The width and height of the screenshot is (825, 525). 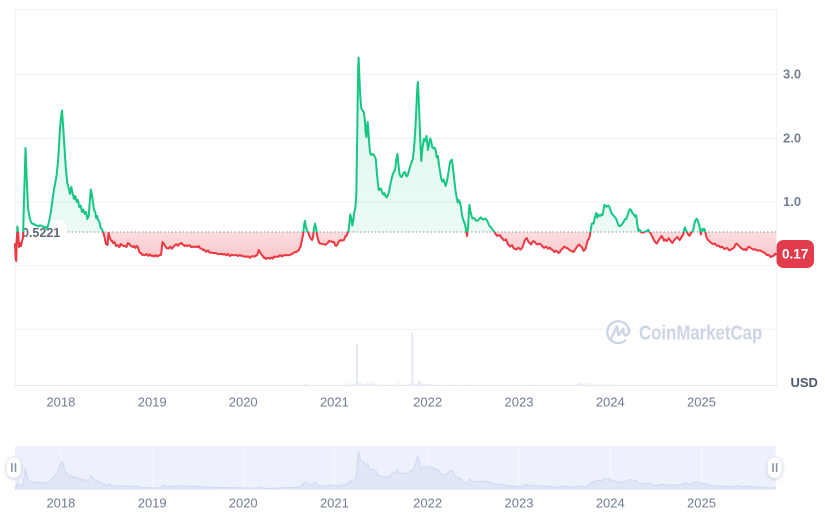 What do you see at coordinates (792, 201) in the screenshot?
I see `svg-text: 1.0` at bounding box center [792, 201].